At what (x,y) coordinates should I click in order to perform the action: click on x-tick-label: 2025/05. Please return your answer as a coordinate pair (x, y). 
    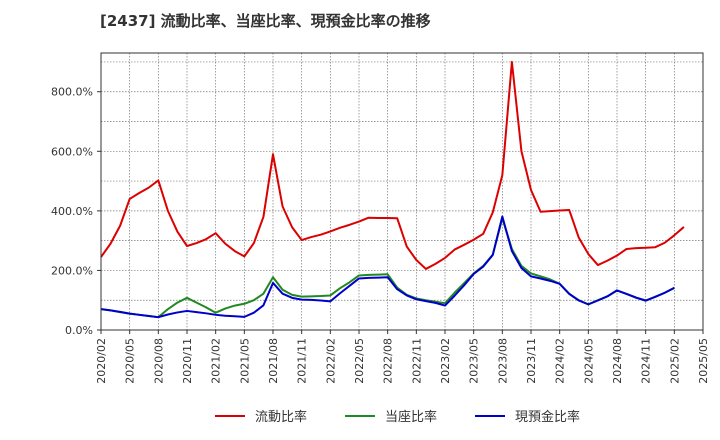
    Looking at the image, I should click on (703, 361).